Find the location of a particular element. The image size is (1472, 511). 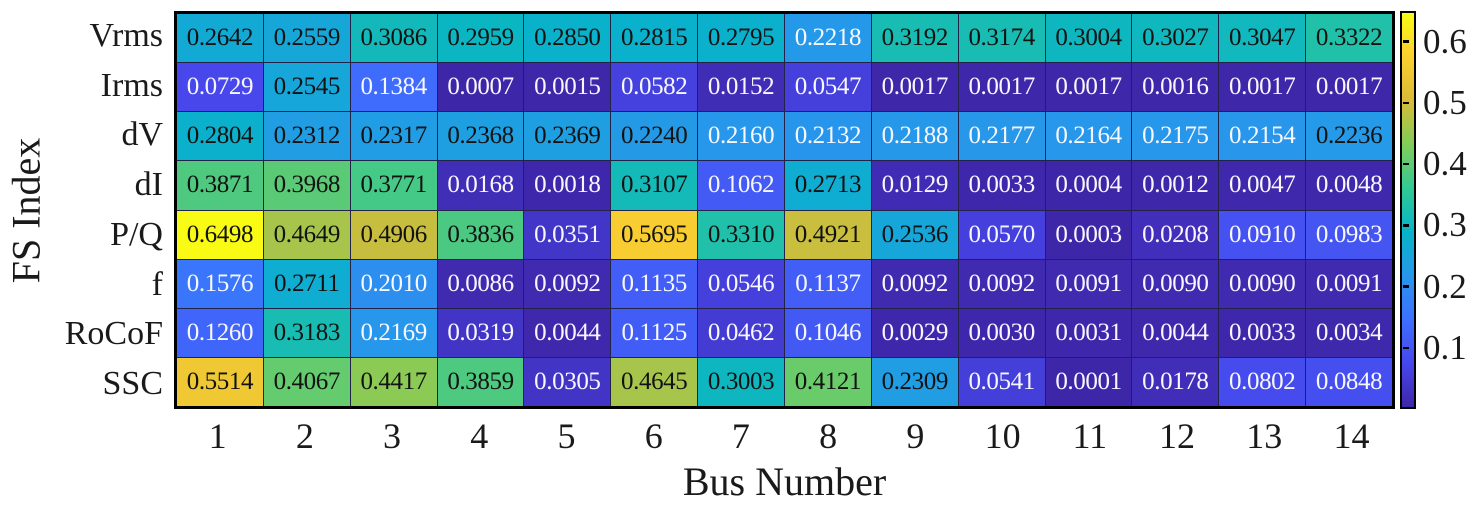

heatmap-cell: 0.0033 is located at coordinates (1001, 185).